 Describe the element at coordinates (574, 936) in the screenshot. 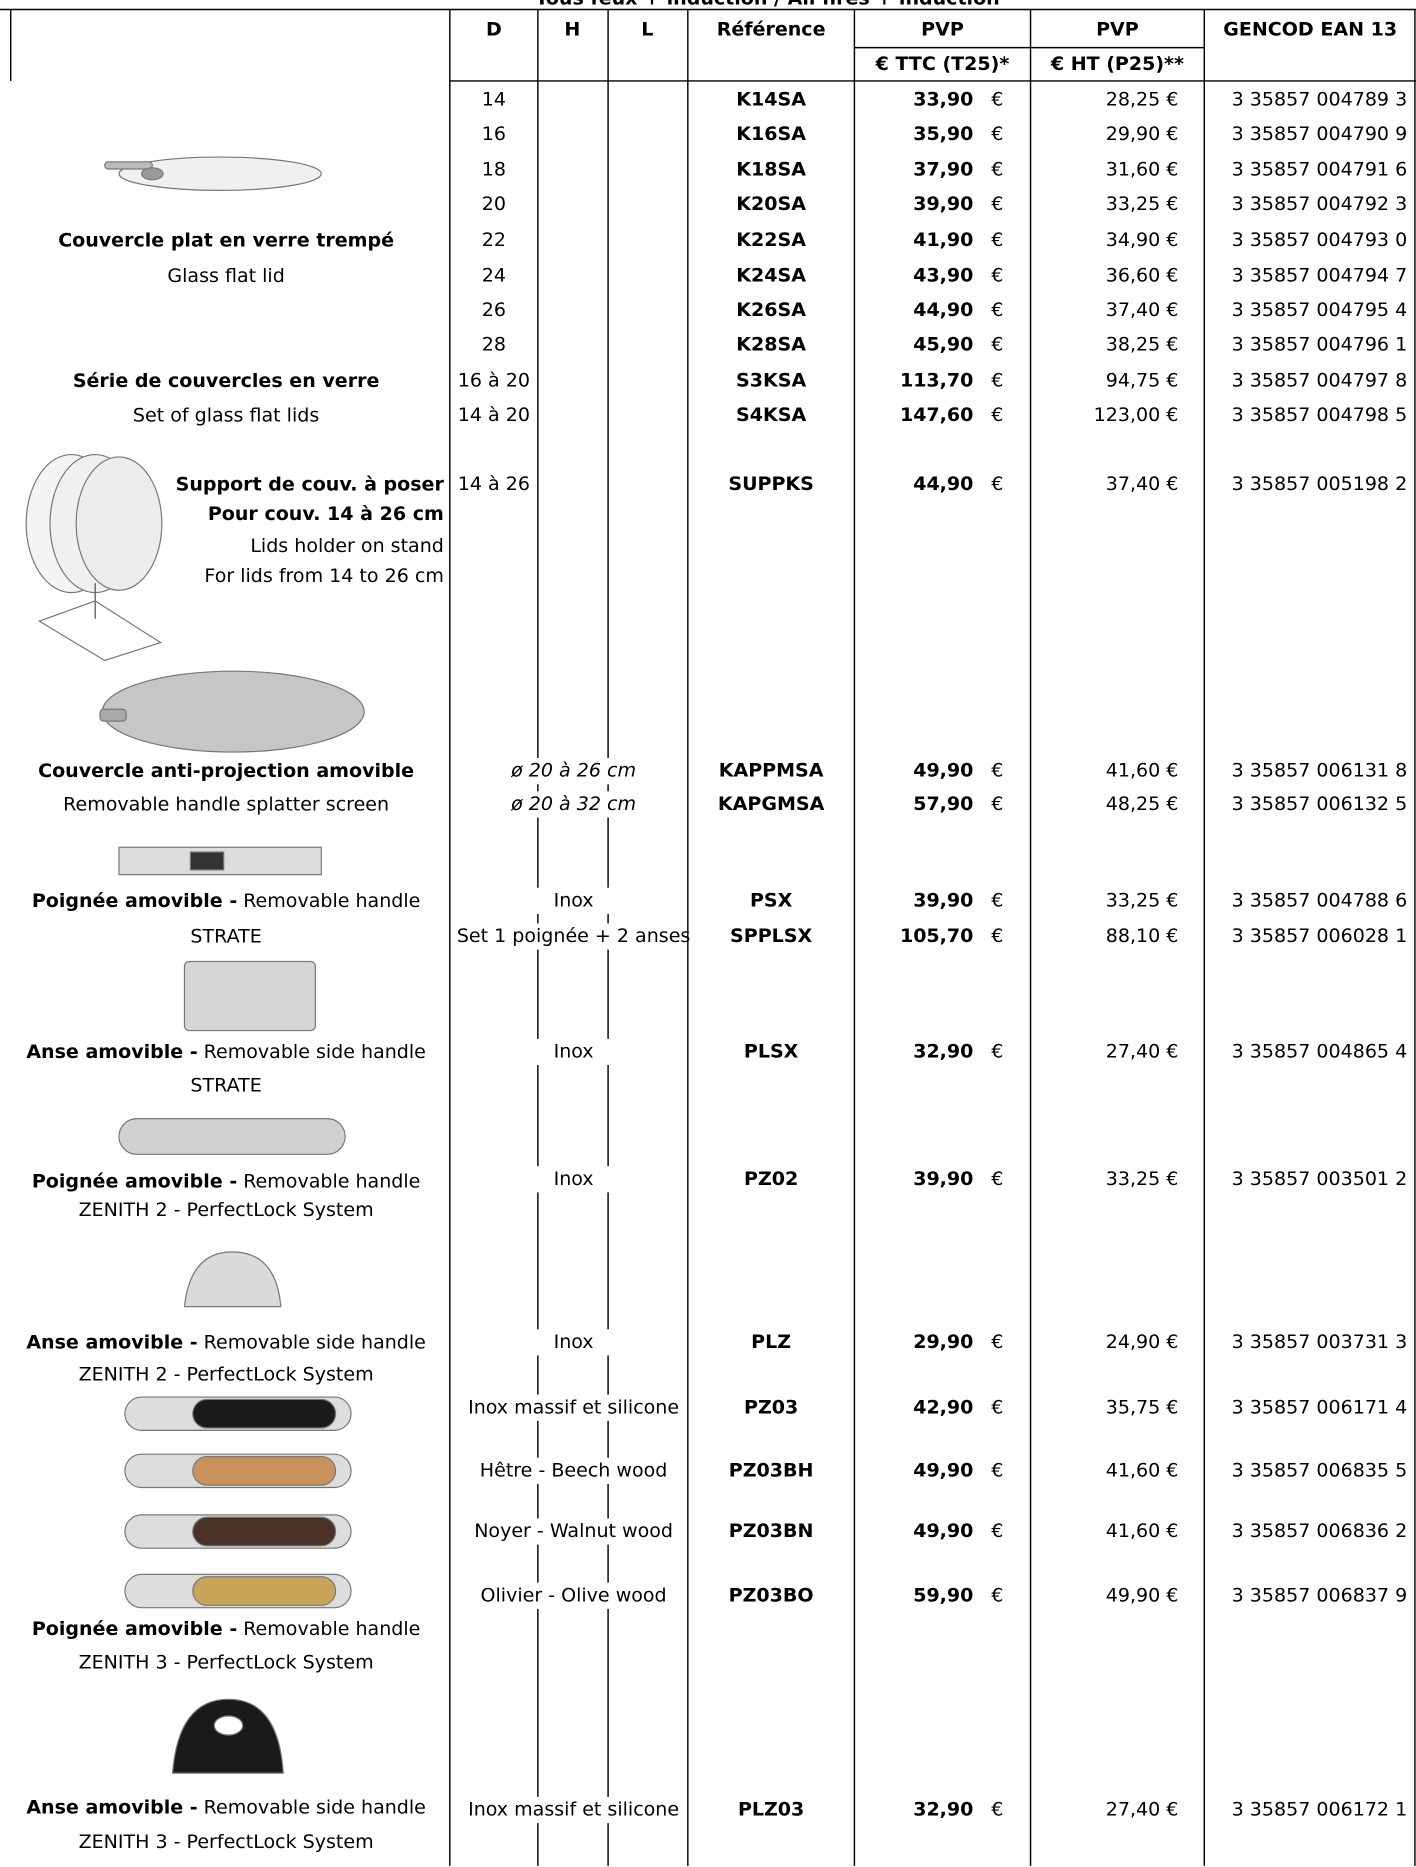

I see `material: Set 1 poignée + 2 anses` at that location.